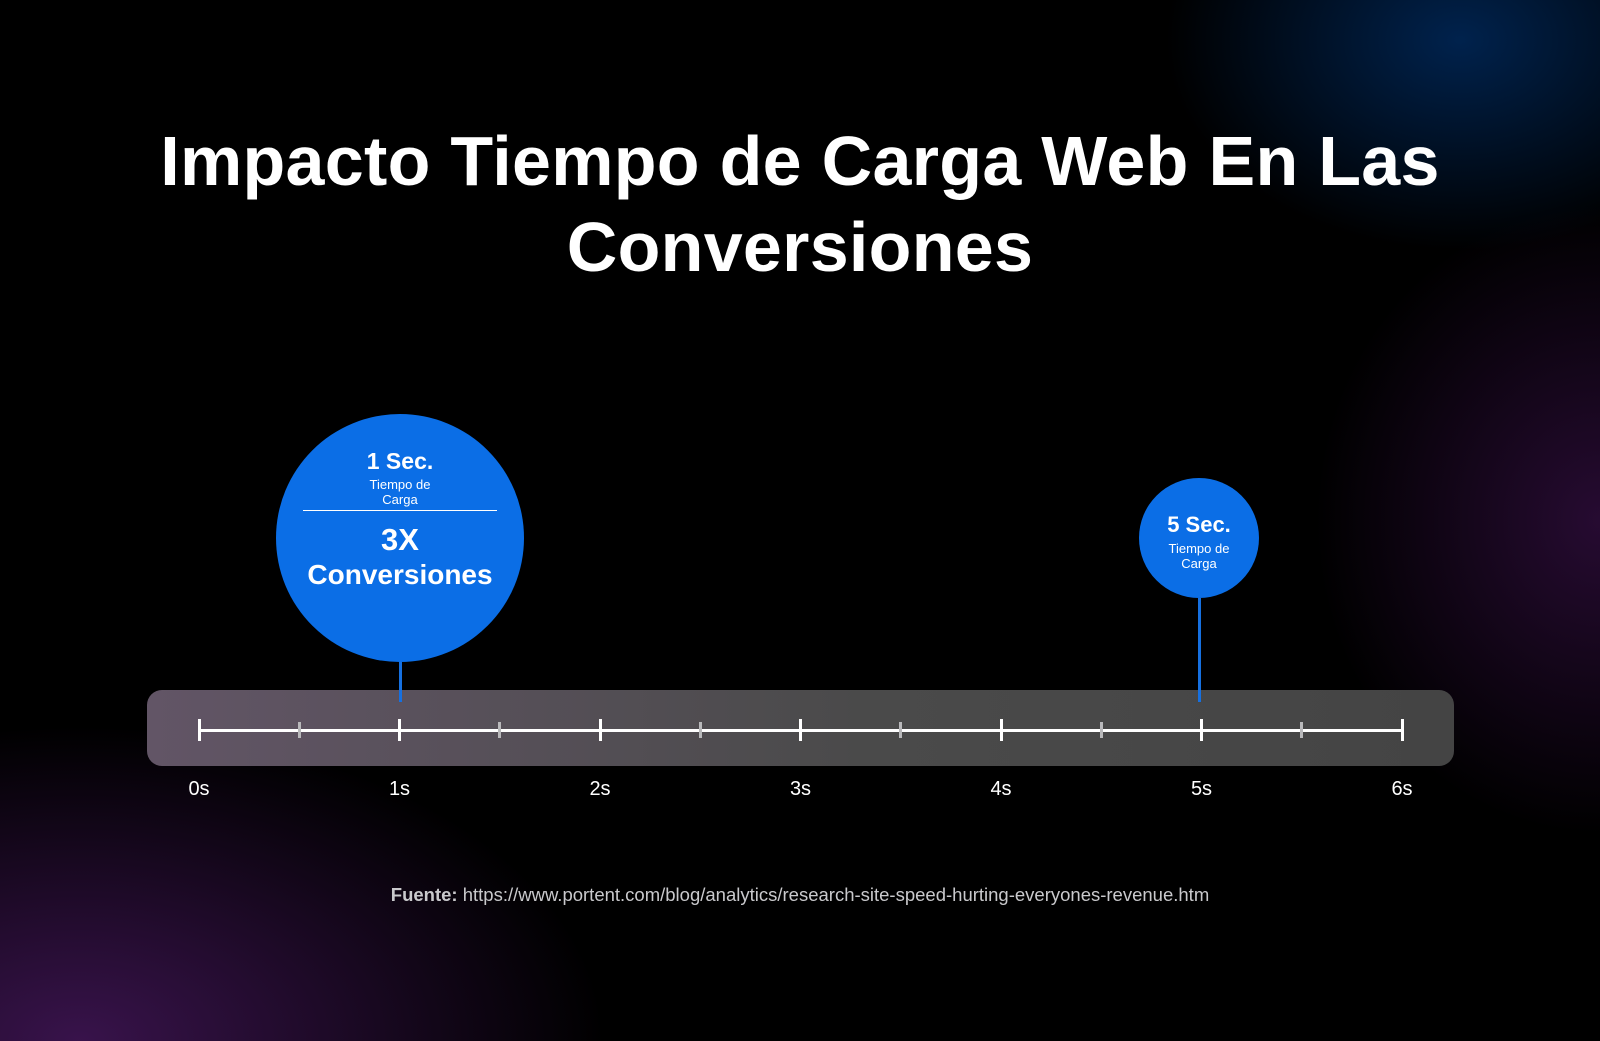 This screenshot has height=1041, width=1600. I want to click on timeline-tick-label: 0s, so click(199, 789).